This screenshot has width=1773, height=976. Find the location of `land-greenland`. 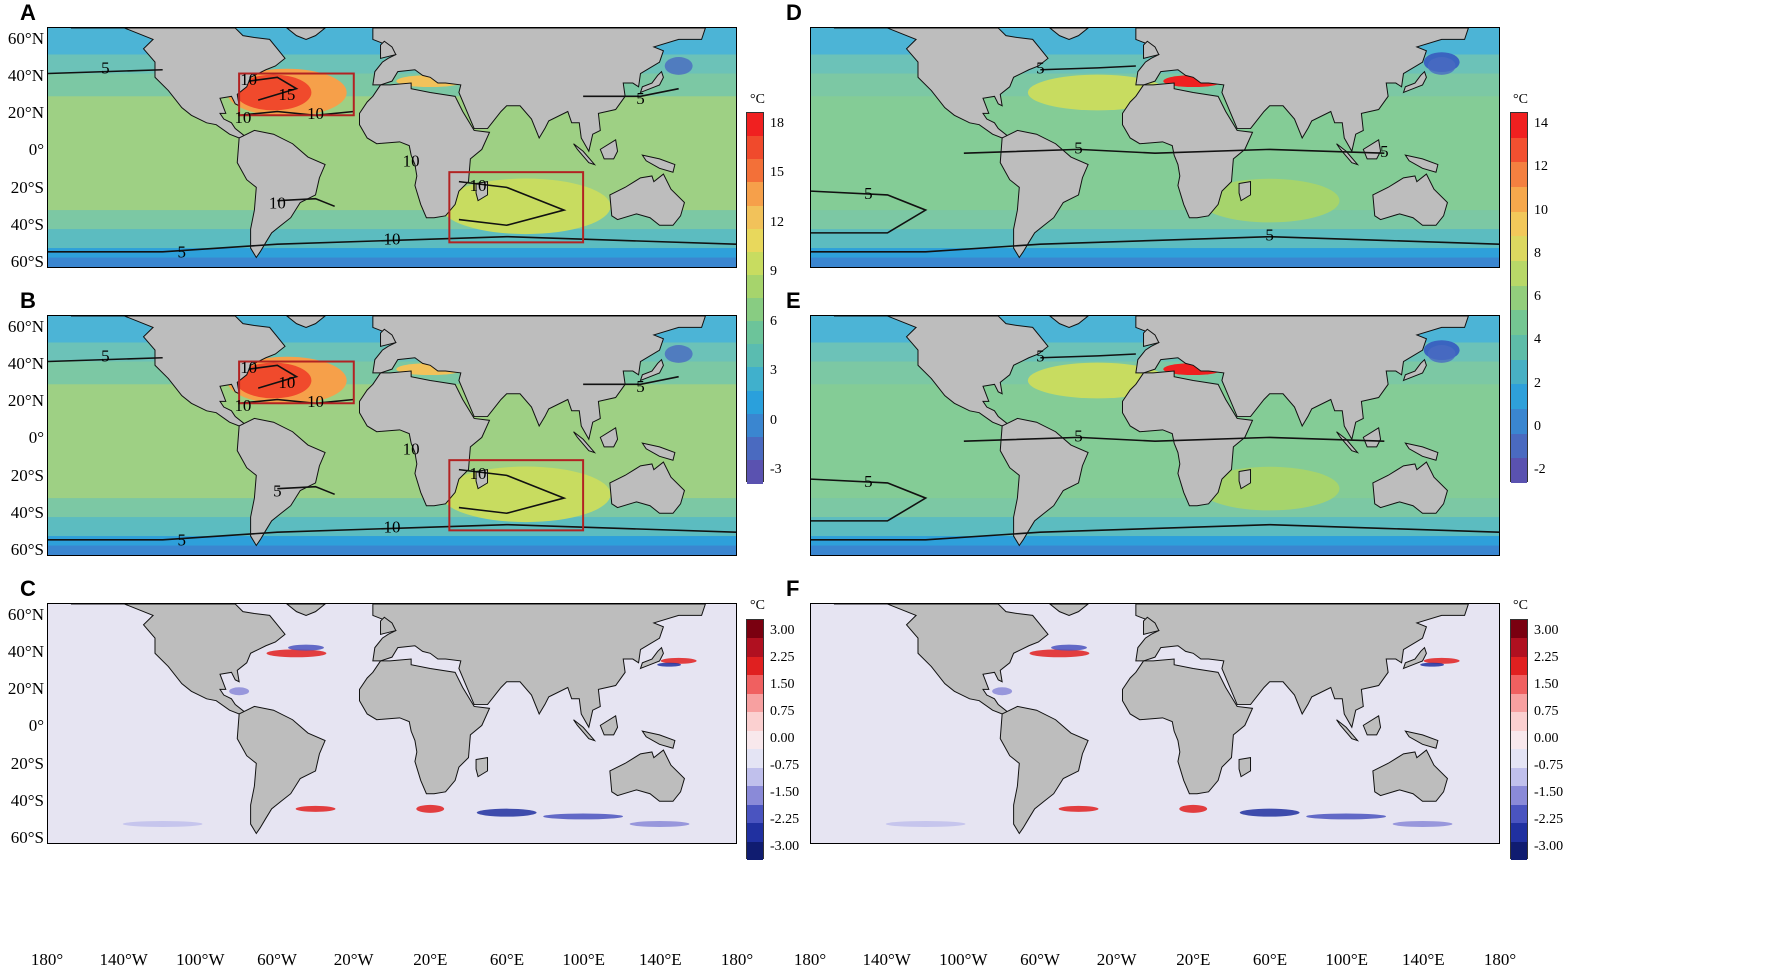

land-greenland is located at coordinates (306, 322).